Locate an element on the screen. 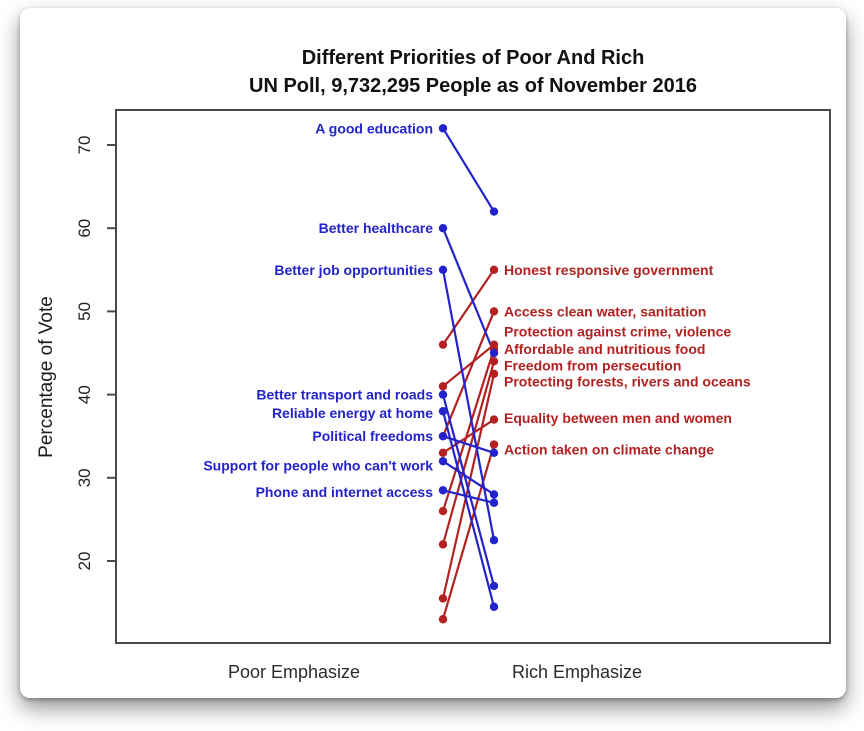 This screenshot has height=731, width=864. y-axis-title: Percentage of Vote is located at coordinates (46, 377).